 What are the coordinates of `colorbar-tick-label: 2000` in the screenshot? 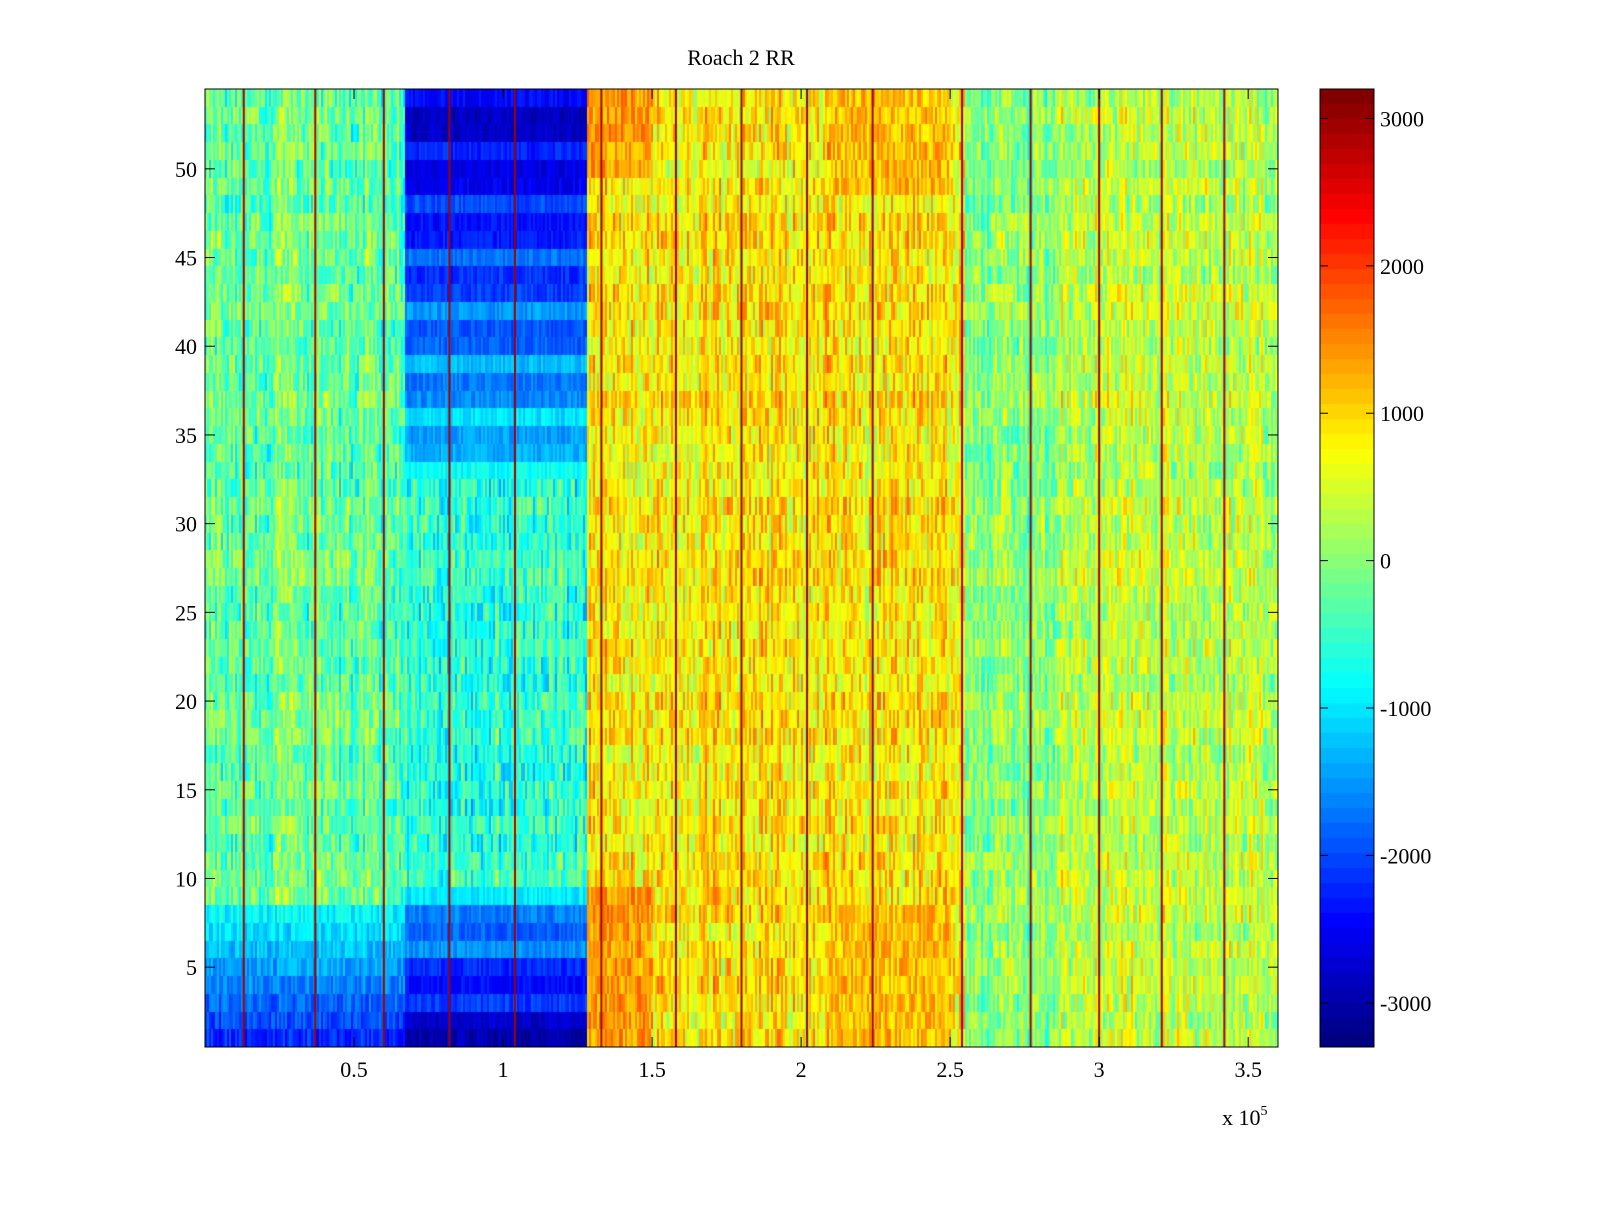 It's located at (1402, 266).